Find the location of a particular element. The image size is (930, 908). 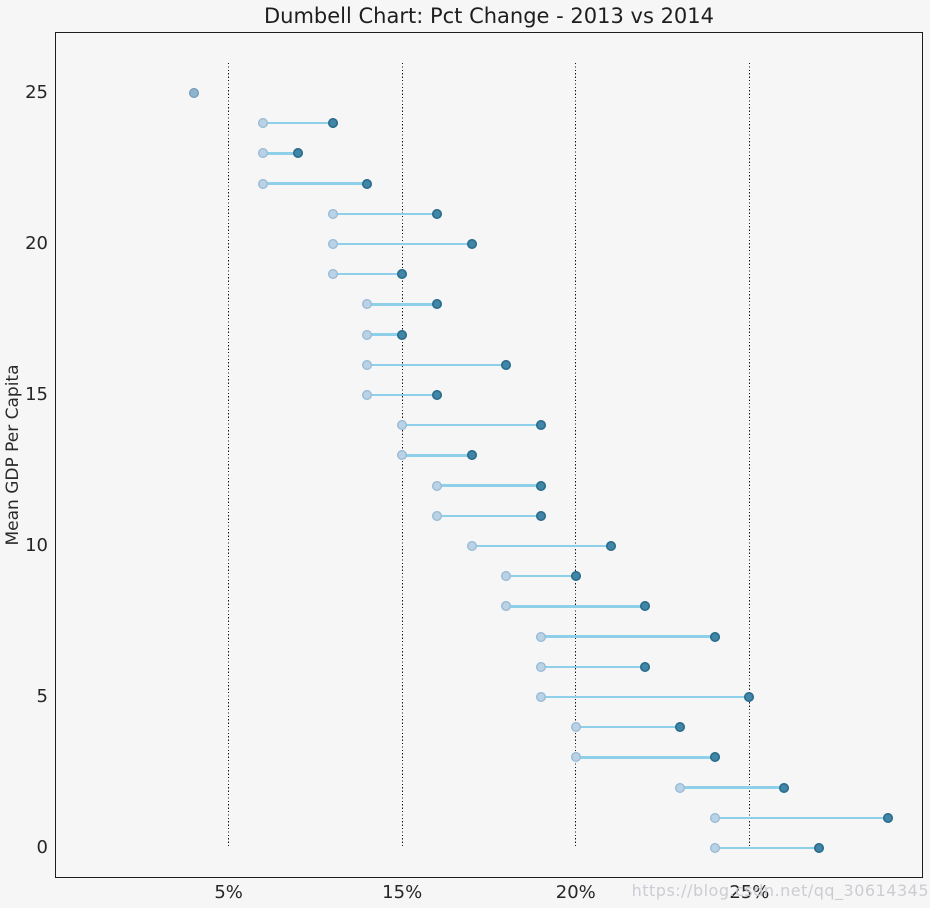

gridline-20% is located at coordinates (576, 455).